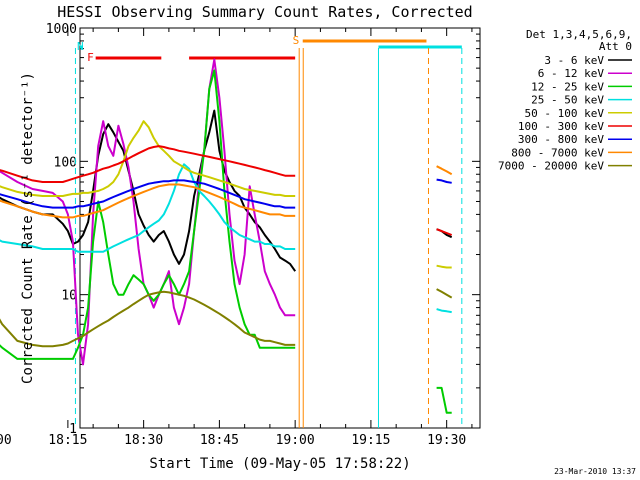 The width and height of the screenshot is (640, 480). I want to click on y-tick-label: 1, so click(73, 429).